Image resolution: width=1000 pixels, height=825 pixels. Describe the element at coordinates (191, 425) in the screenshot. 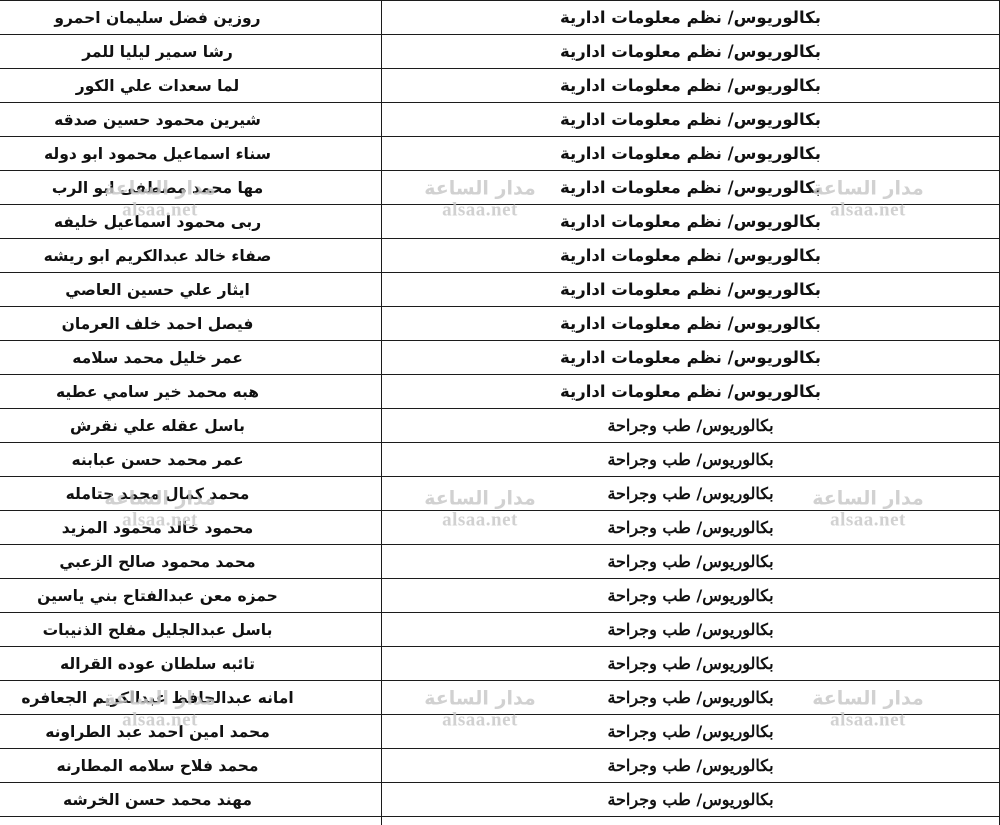

I see `cell-applicant-name: باسل عقله علي نقرش` at that location.